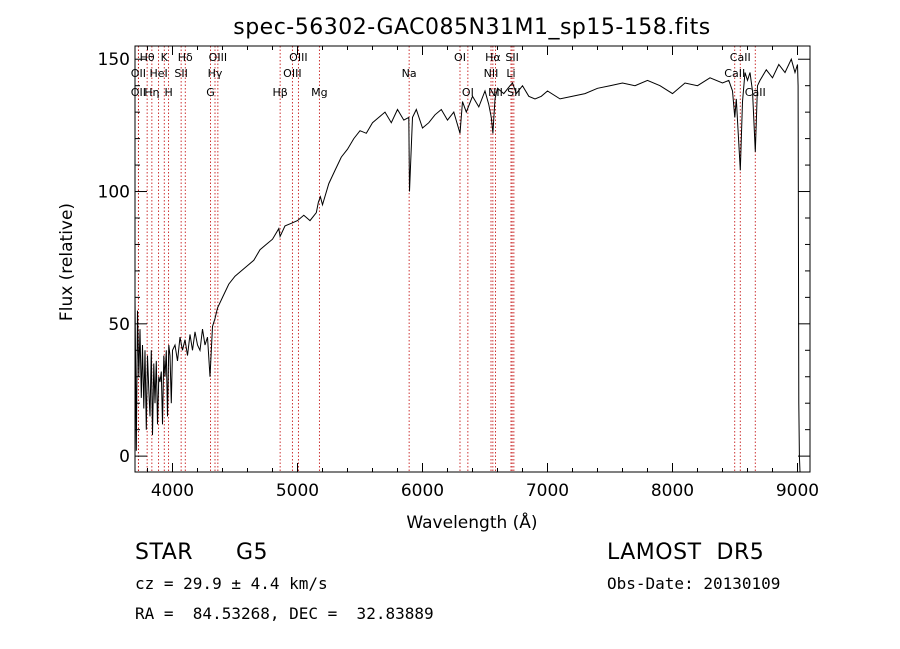  I want to click on spectral-line-label: Hδ, so click(185, 57).